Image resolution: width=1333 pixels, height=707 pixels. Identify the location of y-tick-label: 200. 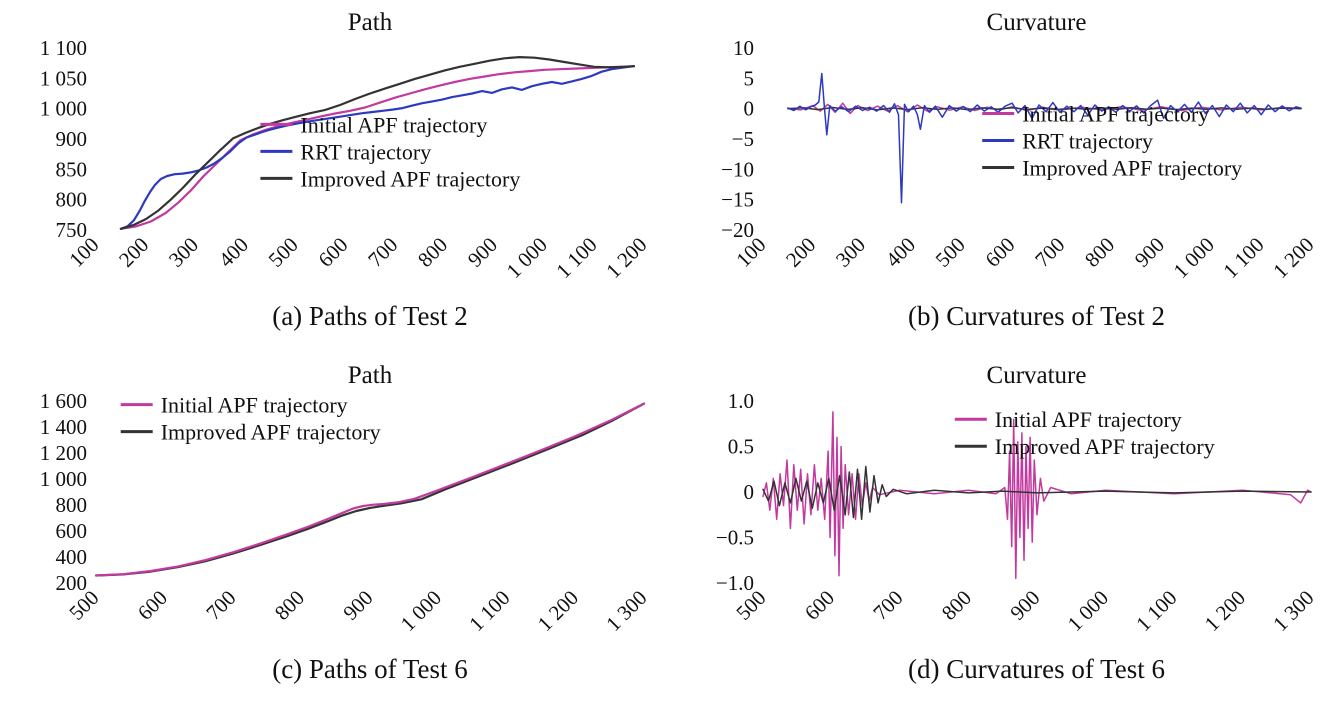
(72, 583).